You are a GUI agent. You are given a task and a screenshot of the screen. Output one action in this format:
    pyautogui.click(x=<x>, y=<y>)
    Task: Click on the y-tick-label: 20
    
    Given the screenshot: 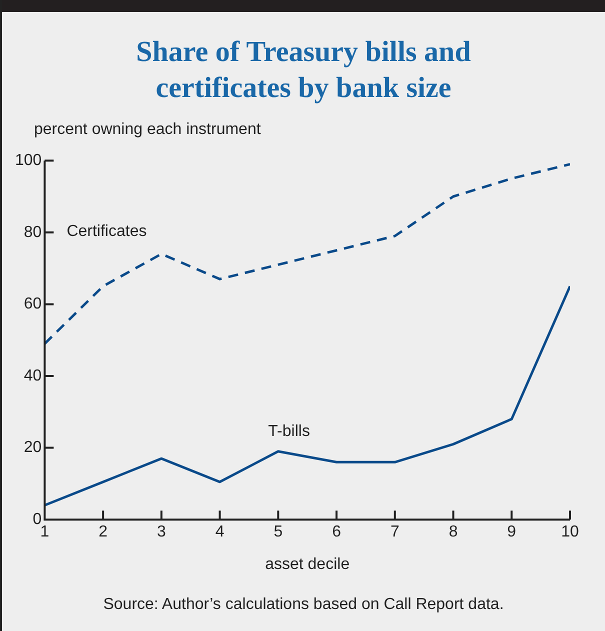 What is the action you would take?
    pyautogui.click(x=33, y=447)
    